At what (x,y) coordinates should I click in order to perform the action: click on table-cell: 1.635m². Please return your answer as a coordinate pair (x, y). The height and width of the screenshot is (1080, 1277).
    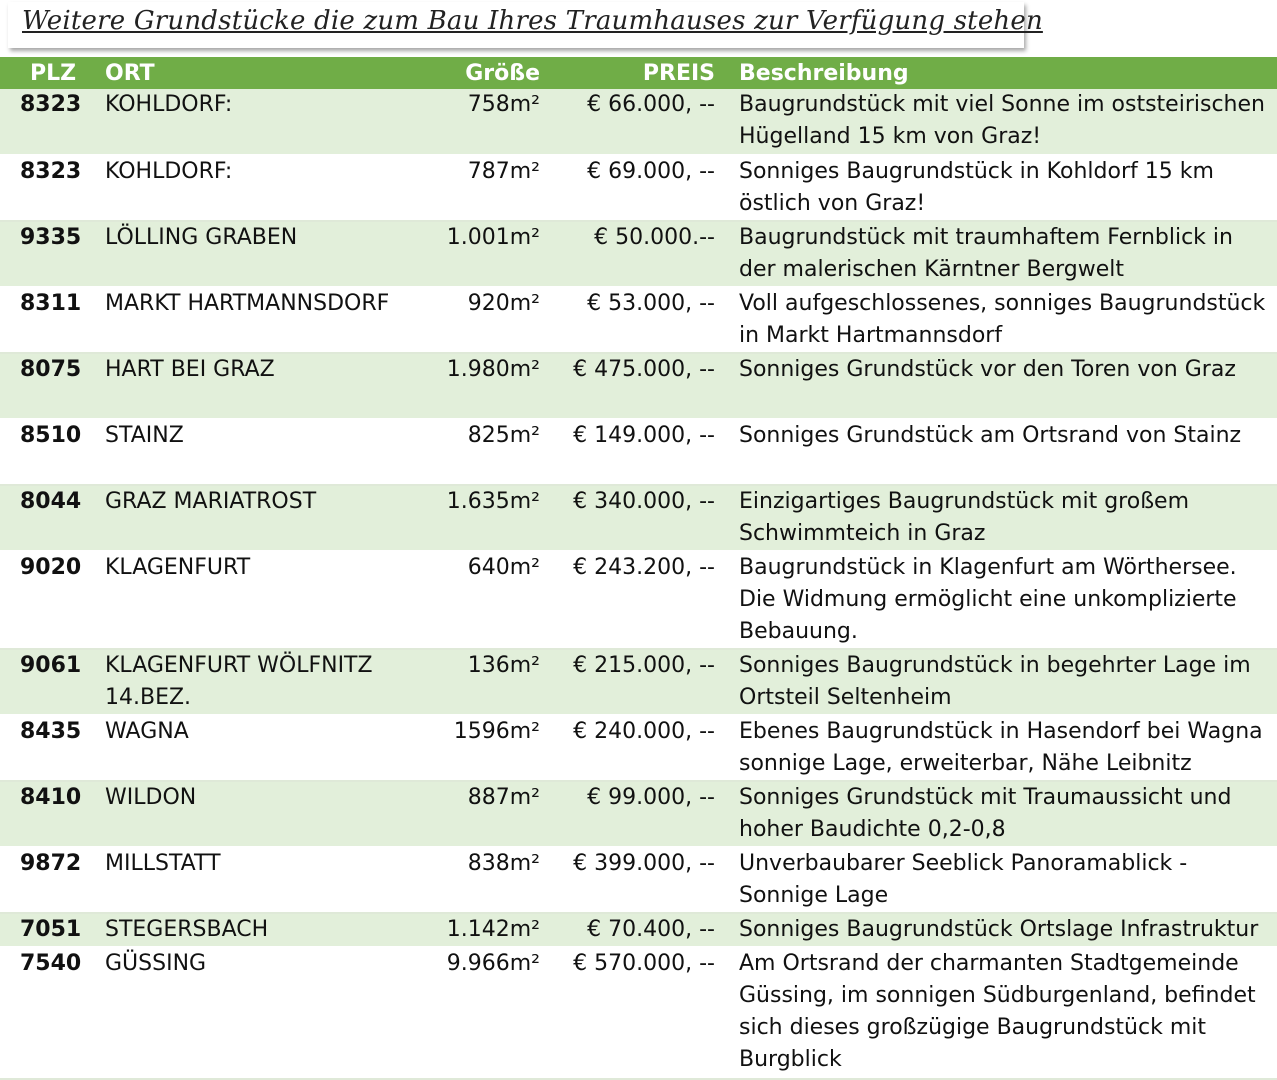
    Looking at the image, I should click on (487, 518).